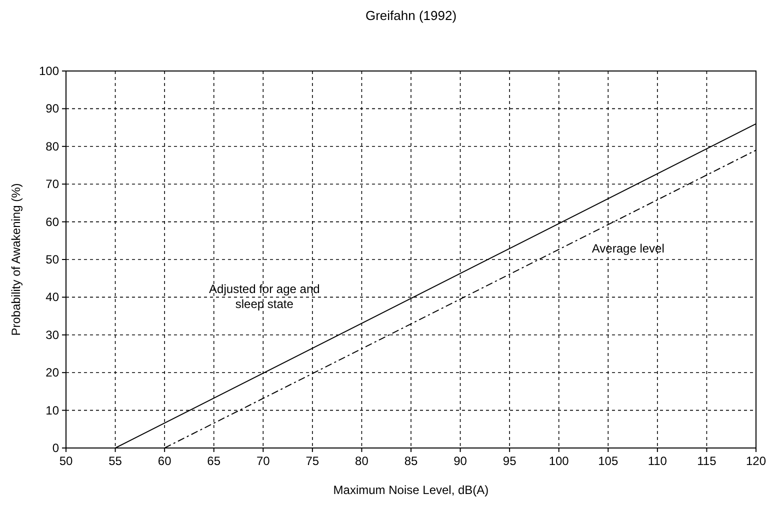 The height and width of the screenshot is (508, 769). What do you see at coordinates (658, 461) in the screenshot?
I see `x-tick-label: 110` at bounding box center [658, 461].